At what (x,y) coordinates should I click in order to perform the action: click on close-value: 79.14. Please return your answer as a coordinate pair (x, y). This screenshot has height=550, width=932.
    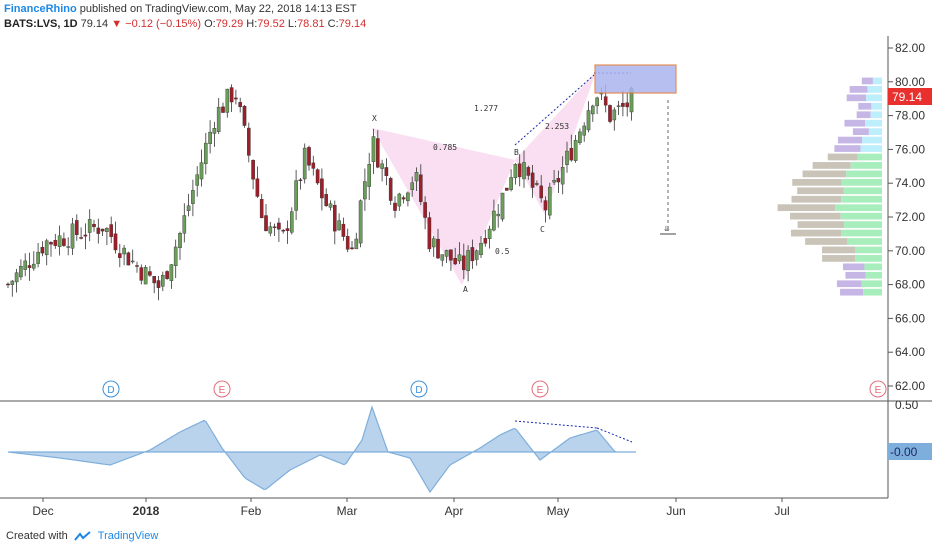
    Looking at the image, I should click on (352, 24).